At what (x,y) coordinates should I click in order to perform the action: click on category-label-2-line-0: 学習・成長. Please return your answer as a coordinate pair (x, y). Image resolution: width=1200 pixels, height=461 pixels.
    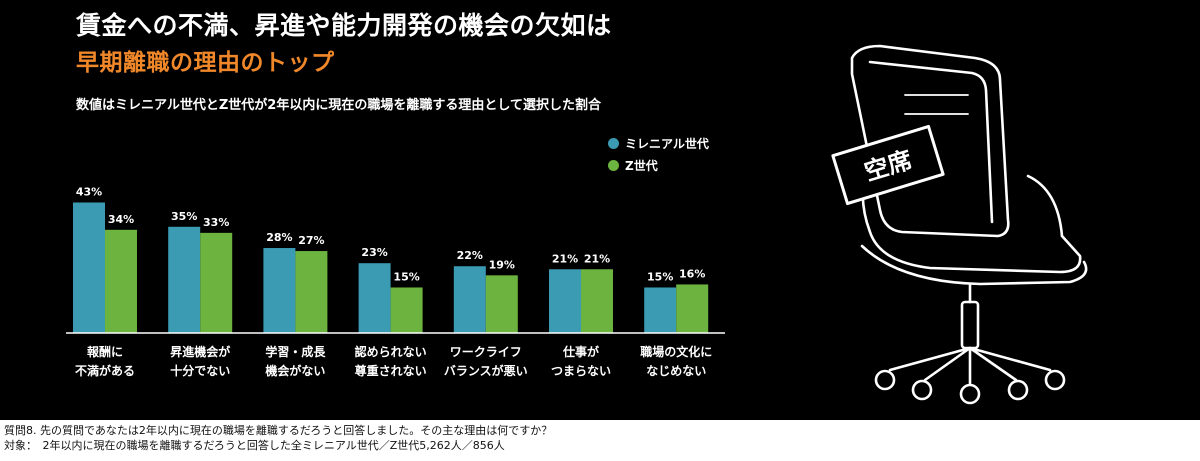
    Looking at the image, I should click on (295, 351).